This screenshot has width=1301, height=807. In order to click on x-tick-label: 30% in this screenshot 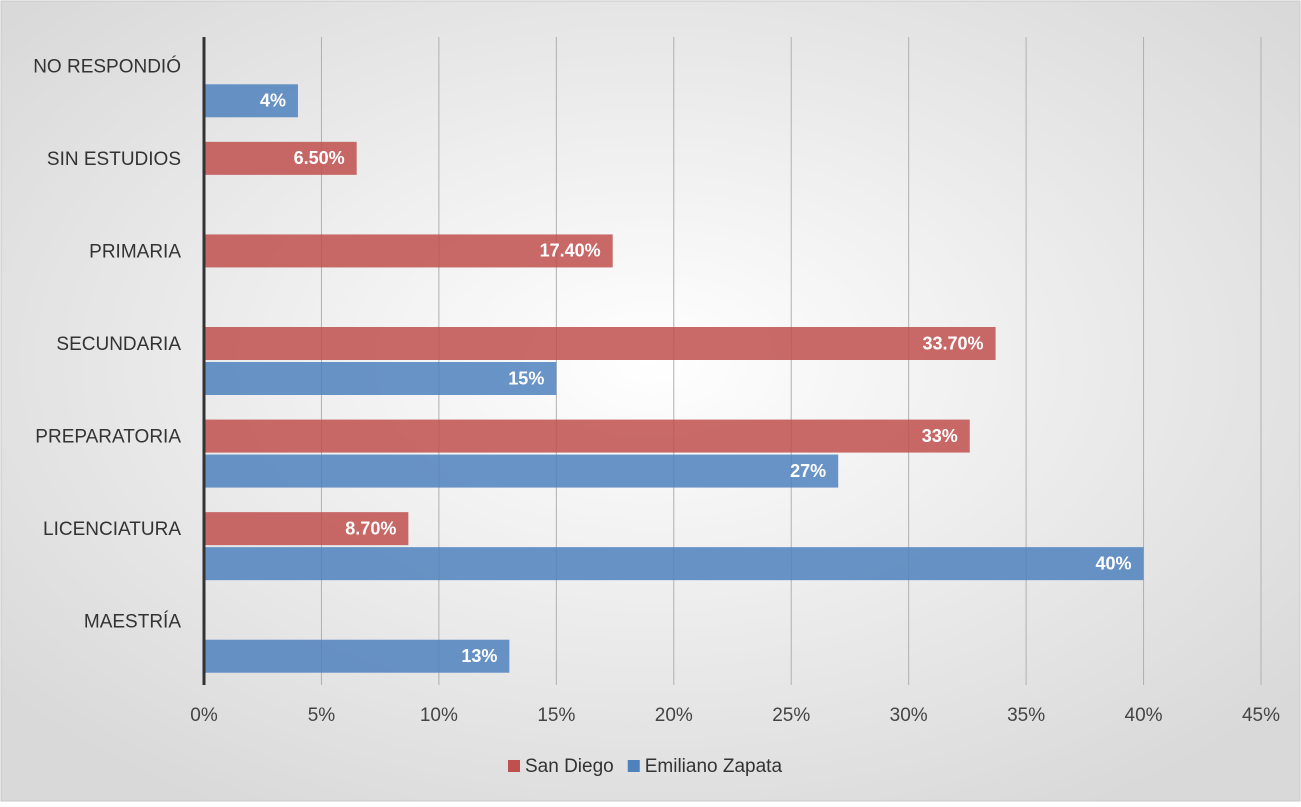, I will do `click(909, 715)`.